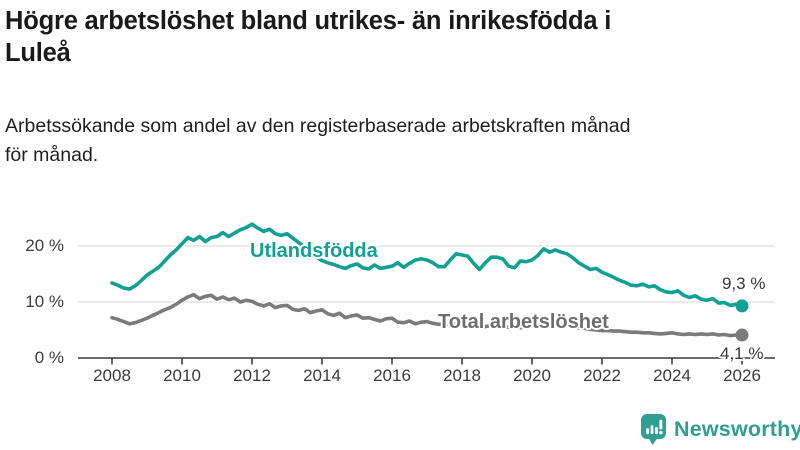 The height and width of the screenshot is (450, 800). Describe the element at coordinates (112, 375) in the screenshot. I see `x-axis-tick-label-2008: 2008` at that location.